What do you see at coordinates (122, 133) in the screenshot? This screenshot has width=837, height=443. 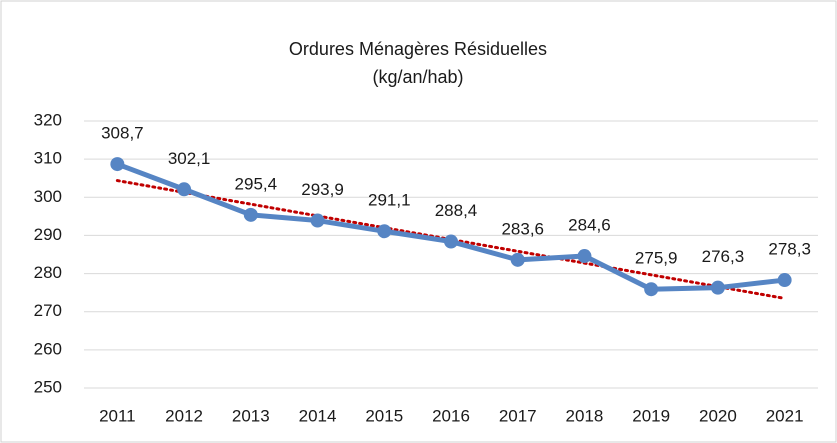 I see `data-label: 308,7` at bounding box center [122, 133].